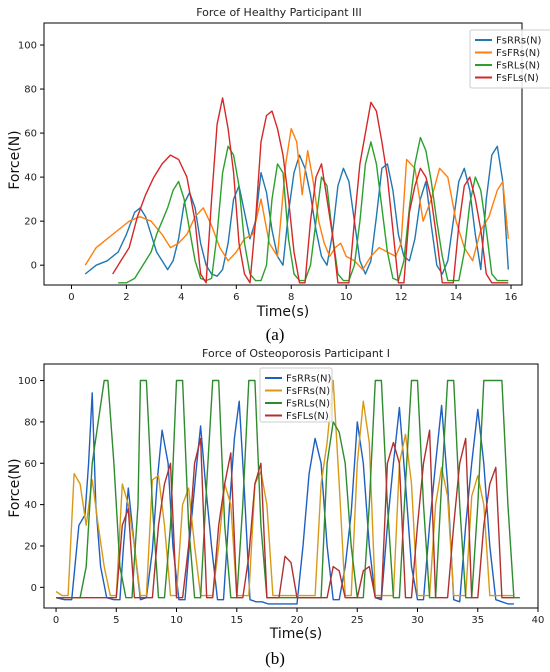 The image size is (550, 672). I want to click on chart-a-x-tick-label: 0, so click(71, 297).